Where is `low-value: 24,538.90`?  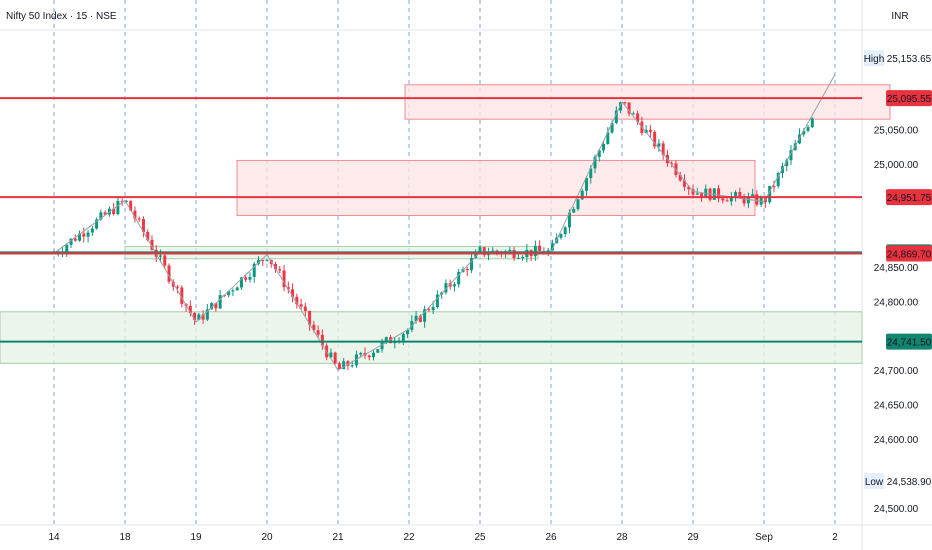 low-value: 24,538.90 is located at coordinates (909, 482).